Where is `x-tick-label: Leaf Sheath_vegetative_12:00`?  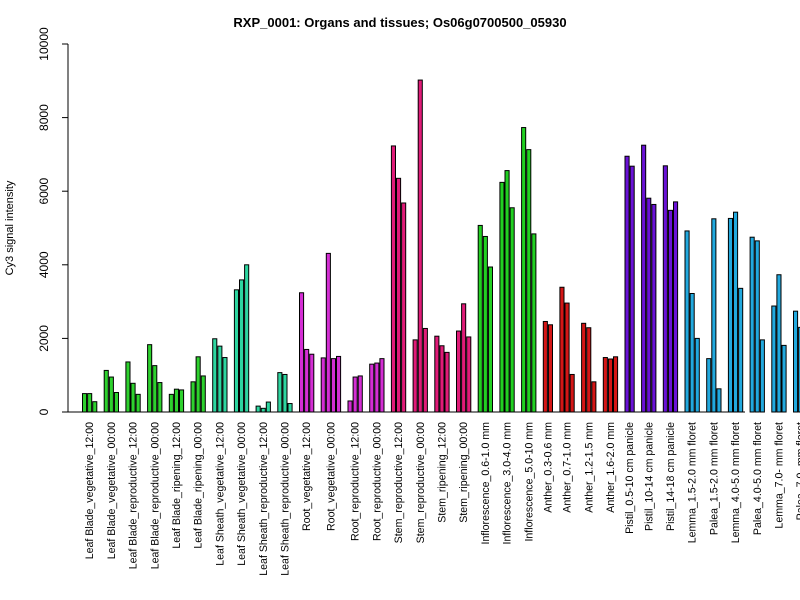
x-tick-label: Leaf Sheath_vegetative_12:00 is located at coordinates (220, 494).